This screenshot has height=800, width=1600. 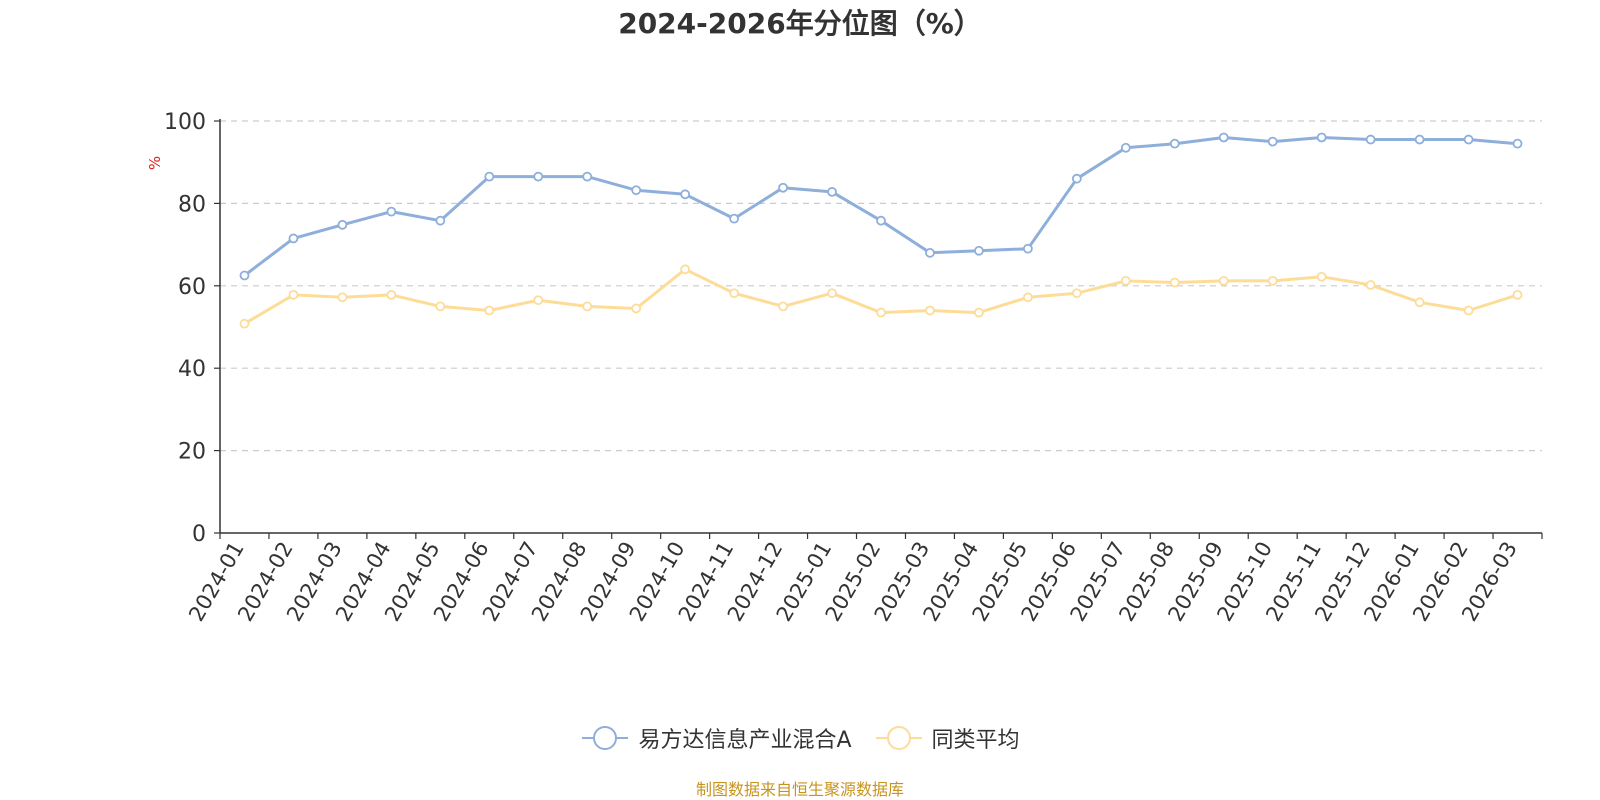 What do you see at coordinates (745, 740) in the screenshot?
I see `legend-label: 易方达信息产业混合A` at bounding box center [745, 740].